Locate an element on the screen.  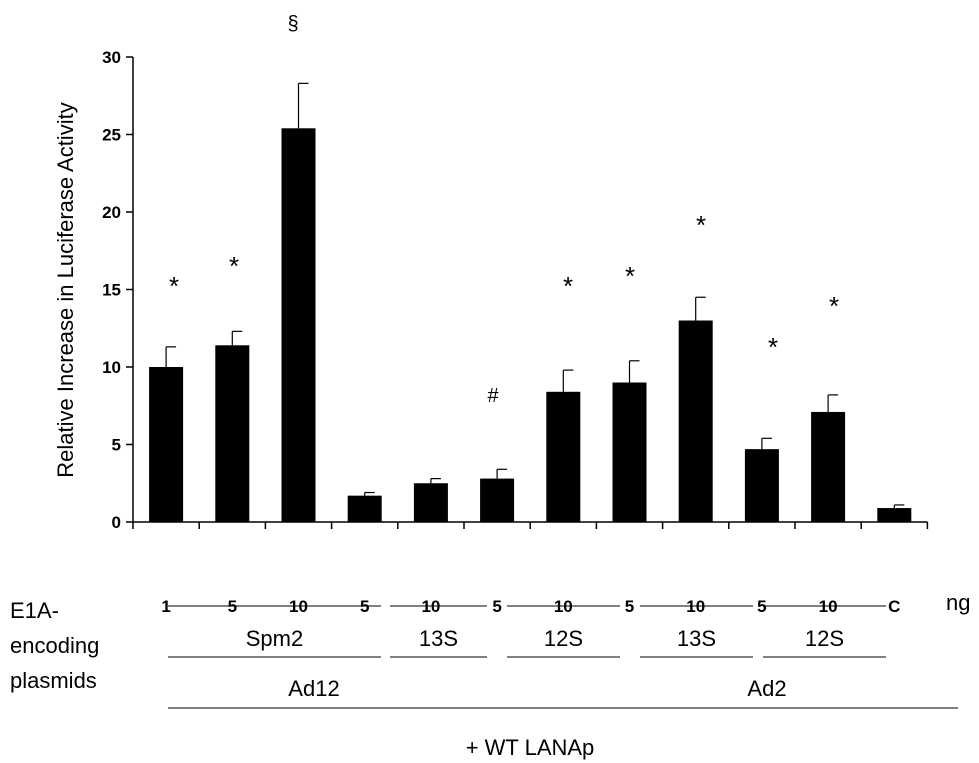
y-axis: 0 5 10 15 20 25 30 is located at coordinates (118, 290).